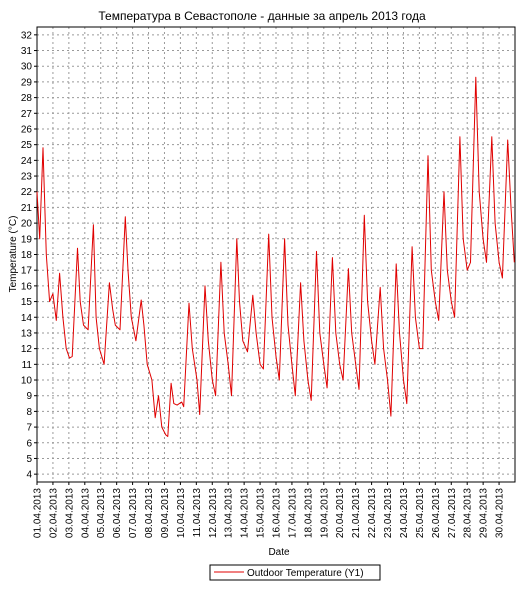 Image resolution: width=523 pixels, height=590 pixels. I want to click on y-tick-label: 29, so click(27, 82).